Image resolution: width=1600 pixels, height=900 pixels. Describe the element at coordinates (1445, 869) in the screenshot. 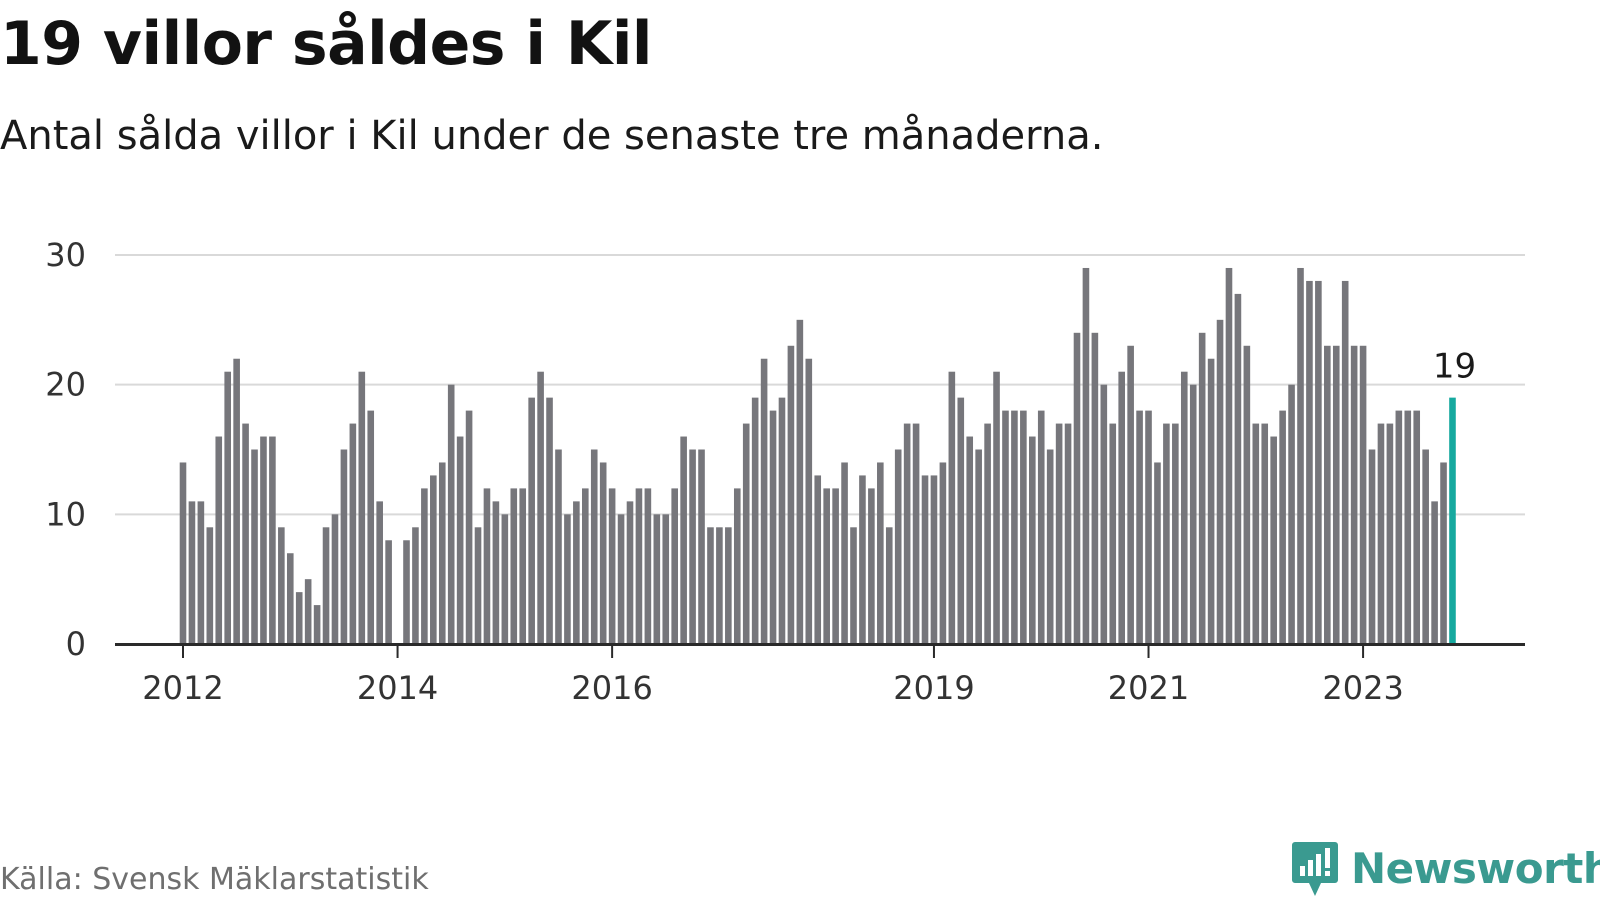

I see `brand-logo: Newsworthy` at that location.